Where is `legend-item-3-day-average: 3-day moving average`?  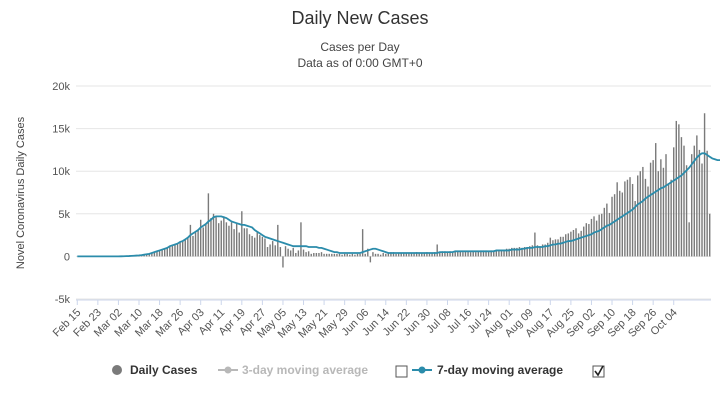
legend-item-3-day-average: 3-day moving average is located at coordinates (293, 370).